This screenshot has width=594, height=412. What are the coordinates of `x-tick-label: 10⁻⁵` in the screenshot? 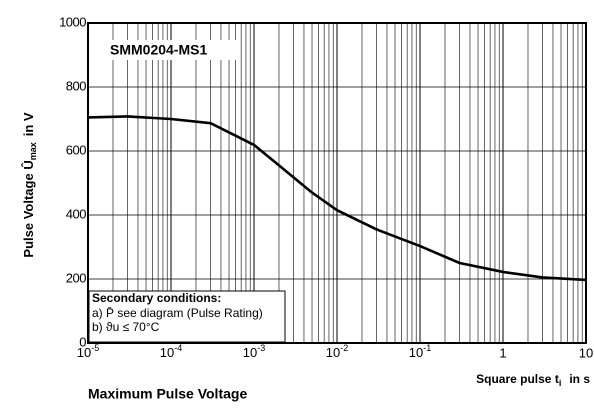 It's located at (88, 351).